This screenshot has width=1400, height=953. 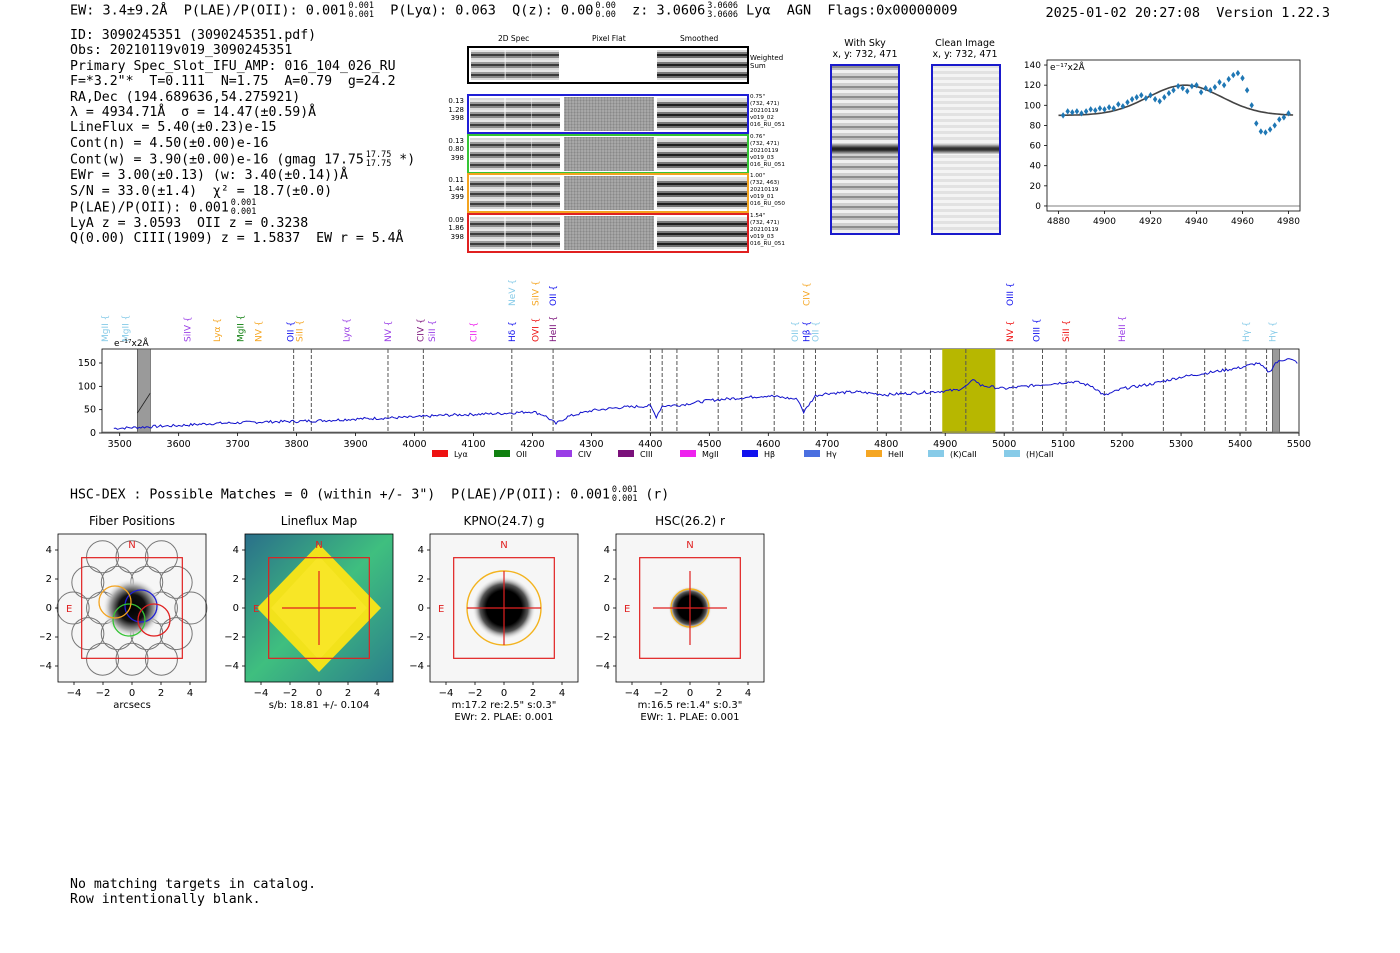 I want to click on emission-line-label: HeII {, so click(x=554, y=329).